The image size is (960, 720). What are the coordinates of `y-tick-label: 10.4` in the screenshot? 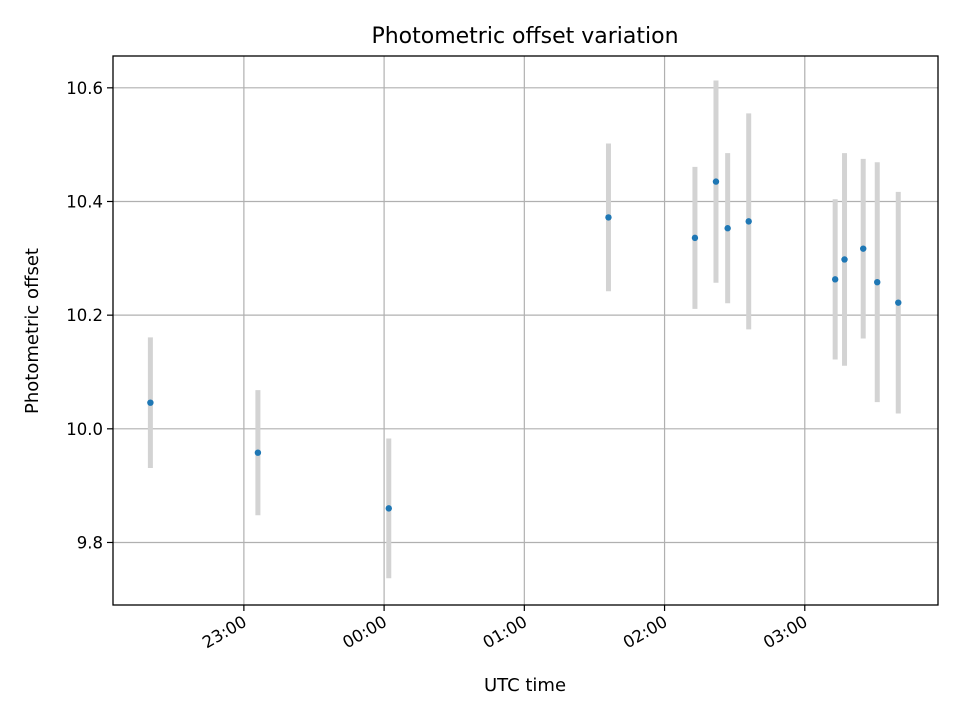 It's located at (84, 201).